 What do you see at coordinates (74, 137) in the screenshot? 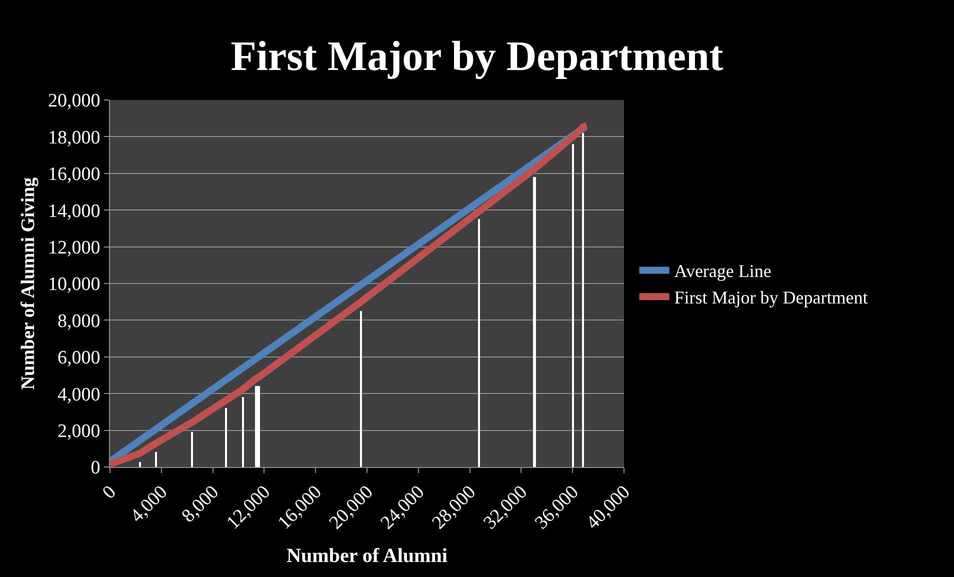
I see `y-tick-label: 18,000` at bounding box center [74, 137].